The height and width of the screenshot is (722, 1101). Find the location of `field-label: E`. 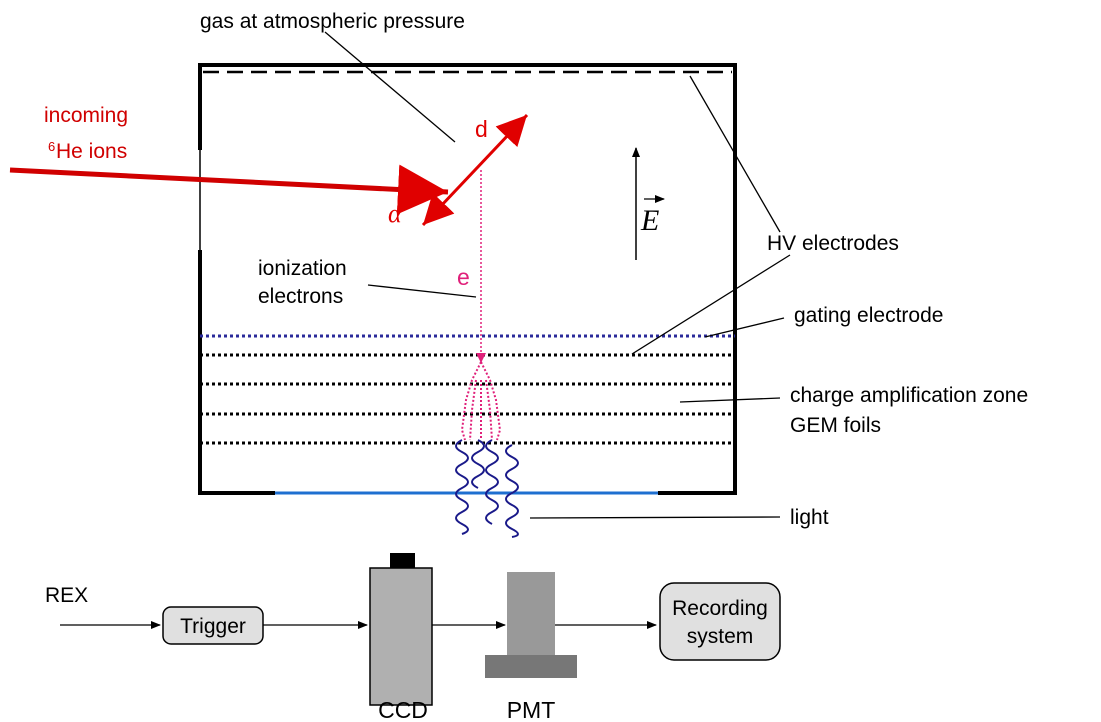

field-label: E is located at coordinates (649, 220).